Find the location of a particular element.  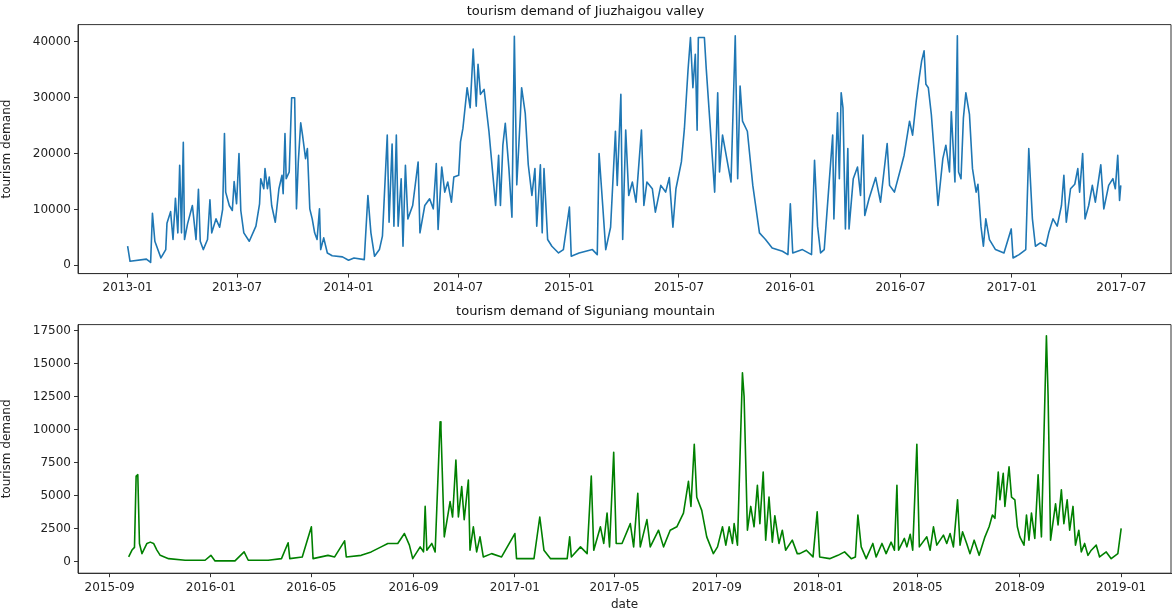

x-tick-label: 2016-07 is located at coordinates (900, 286).